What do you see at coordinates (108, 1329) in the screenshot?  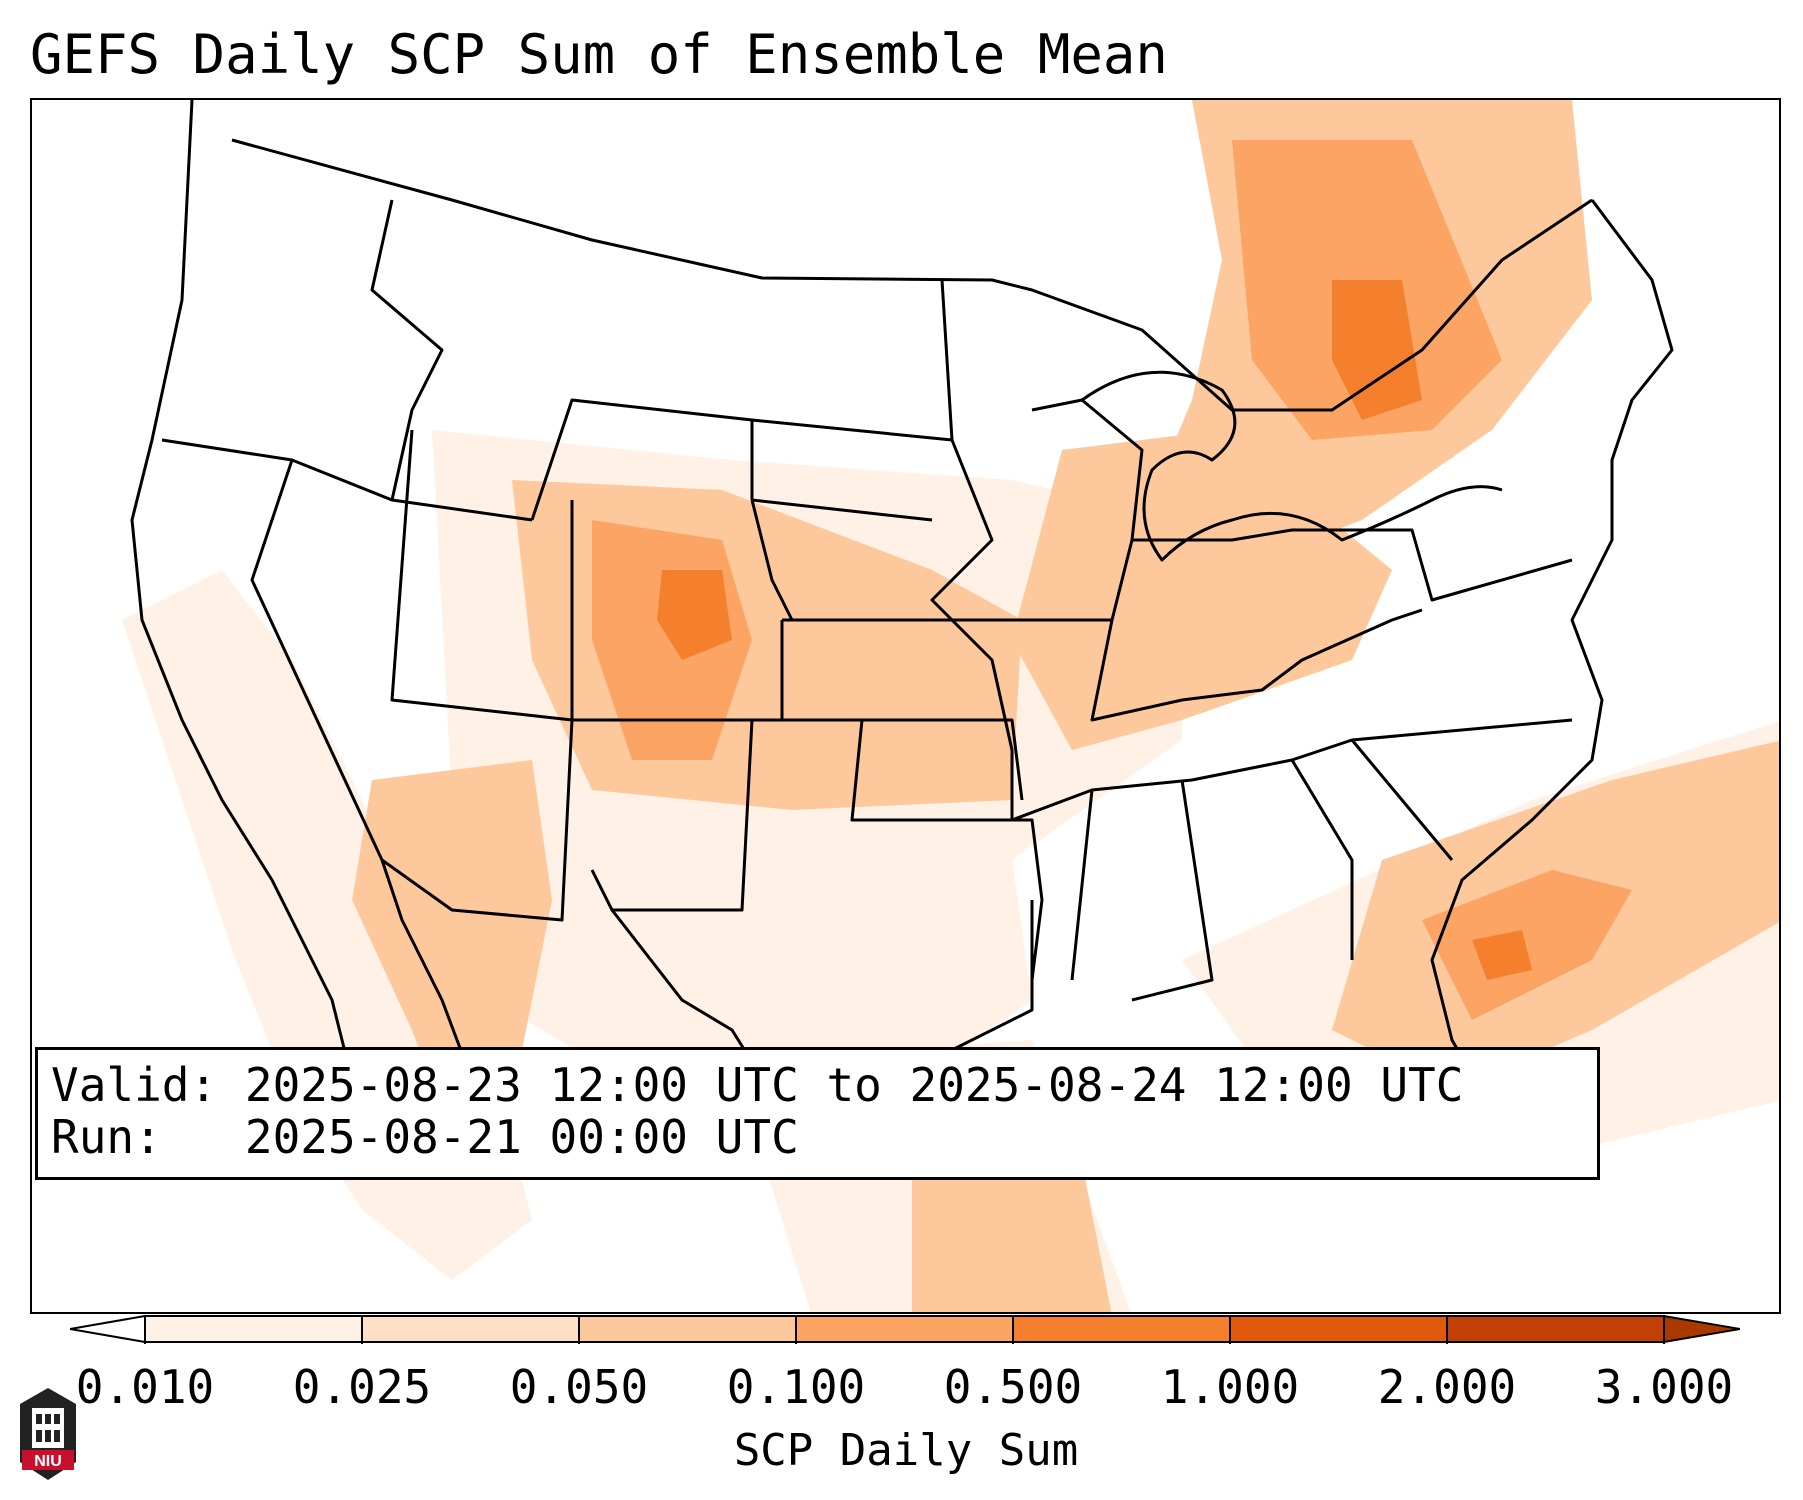 I see `colorbar-left-arrow` at bounding box center [108, 1329].